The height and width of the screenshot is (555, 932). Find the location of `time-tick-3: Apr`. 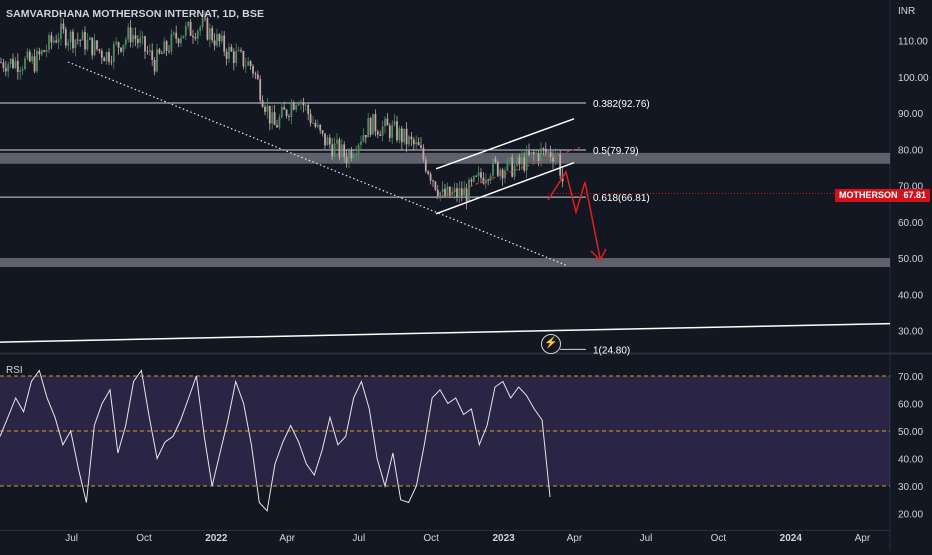

time-tick-3: Apr is located at coordinates (287, 538).